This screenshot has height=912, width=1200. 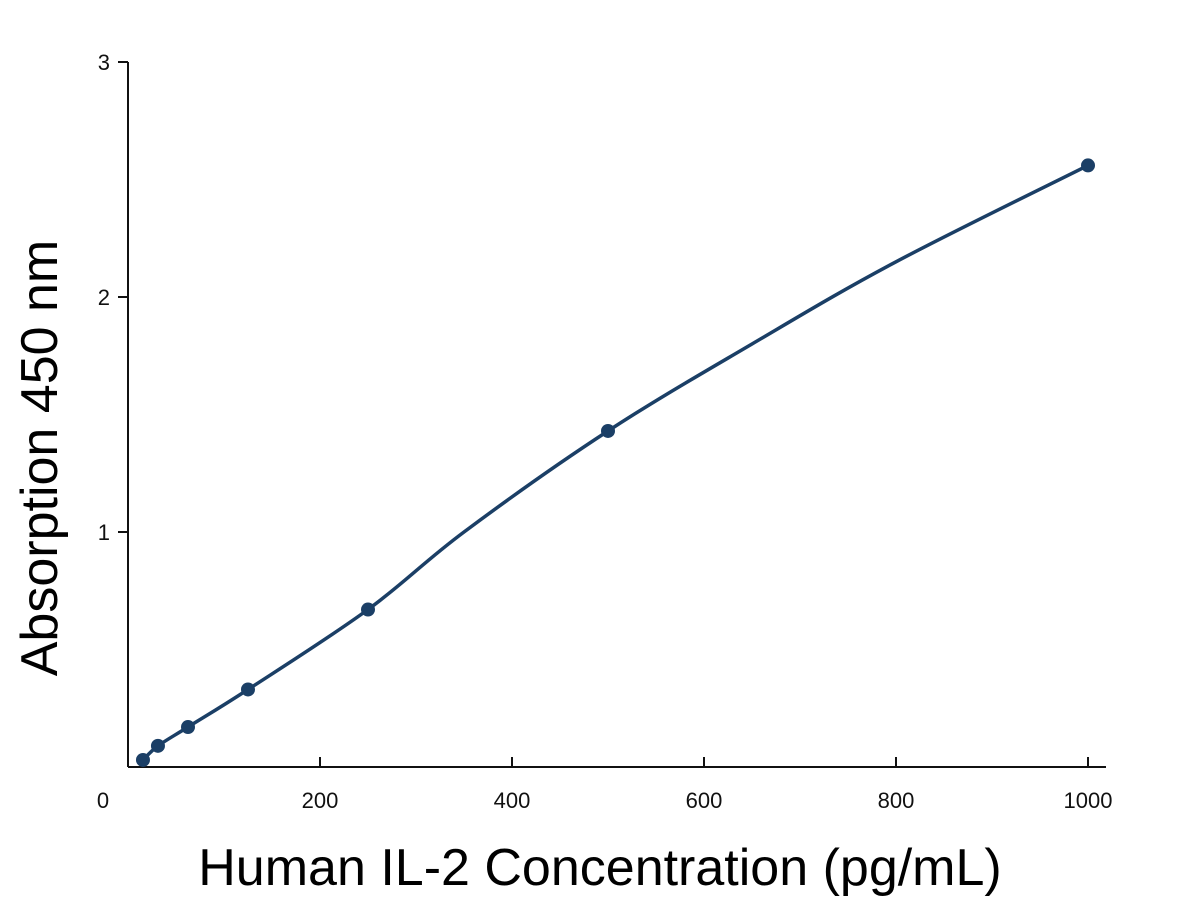 I want to click on y-axis-title: Absorption 450 nm, so click(x=40, y=458).